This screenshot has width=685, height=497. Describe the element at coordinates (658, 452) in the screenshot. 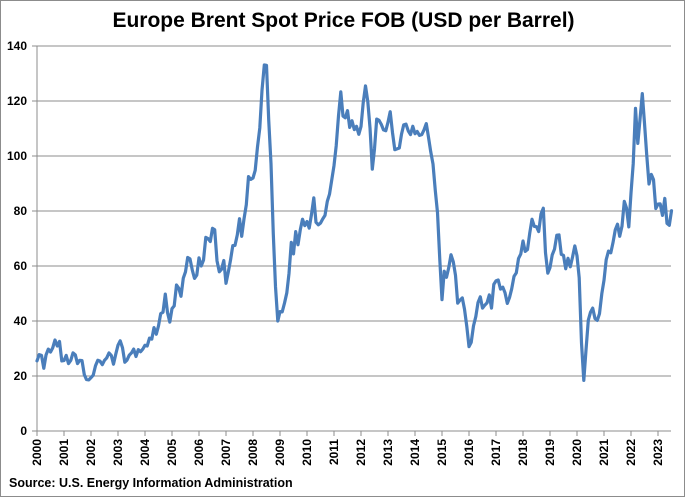

I see `x-tick-label: 2023` at that location.